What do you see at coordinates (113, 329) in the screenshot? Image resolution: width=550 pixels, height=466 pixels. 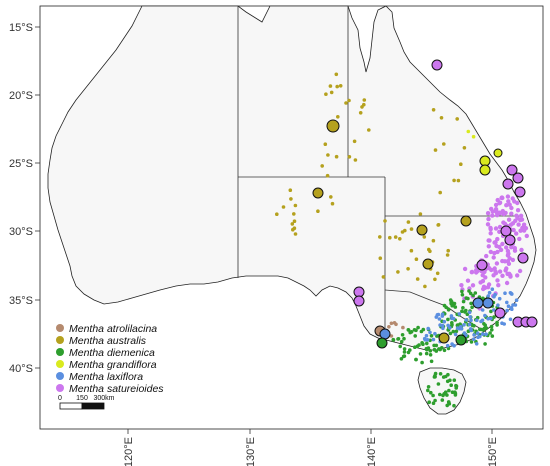 I see `legend-label: Mentha atrolilacina` at bounding box center [113, 329].